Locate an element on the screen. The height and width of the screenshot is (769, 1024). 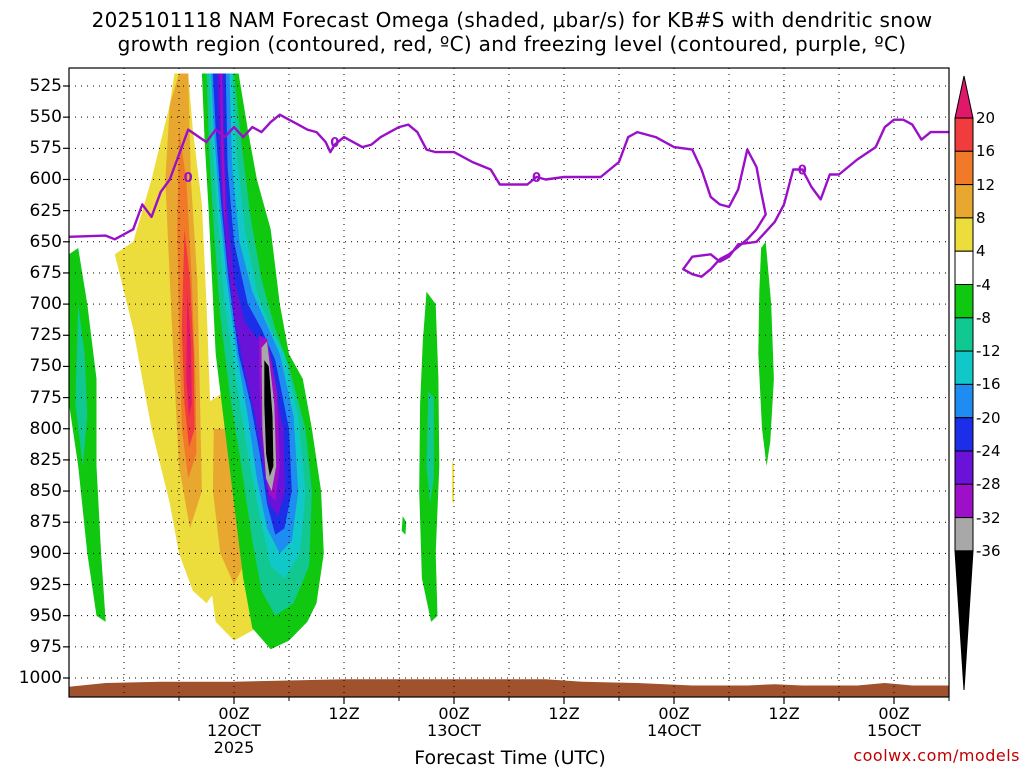
x-tick-label: 13OCT is located at coordinates (454, 730).